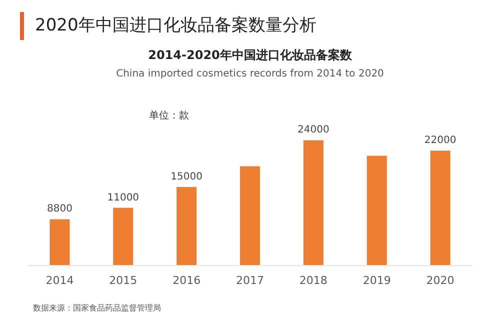 The height and width of the screenshot is (324, 500). I want to click on data-label: 24000, so click(314, 130).